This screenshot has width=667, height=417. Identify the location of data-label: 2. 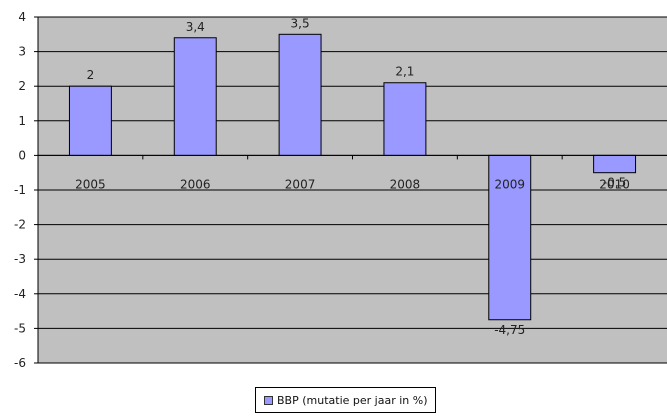
(91, 75).